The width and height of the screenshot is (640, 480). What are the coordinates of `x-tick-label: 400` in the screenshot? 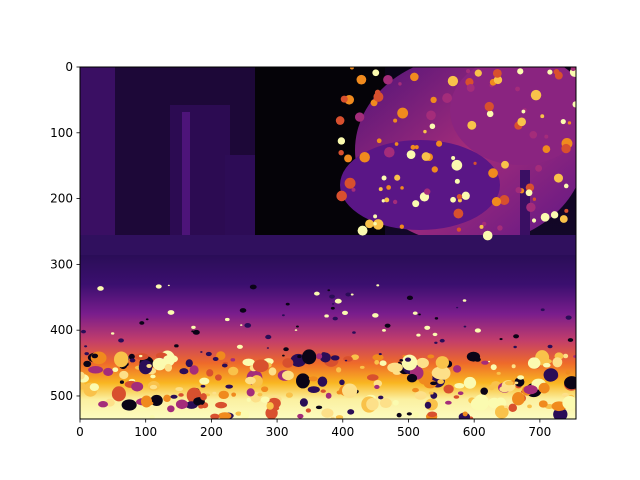 It's located at (342, 432).